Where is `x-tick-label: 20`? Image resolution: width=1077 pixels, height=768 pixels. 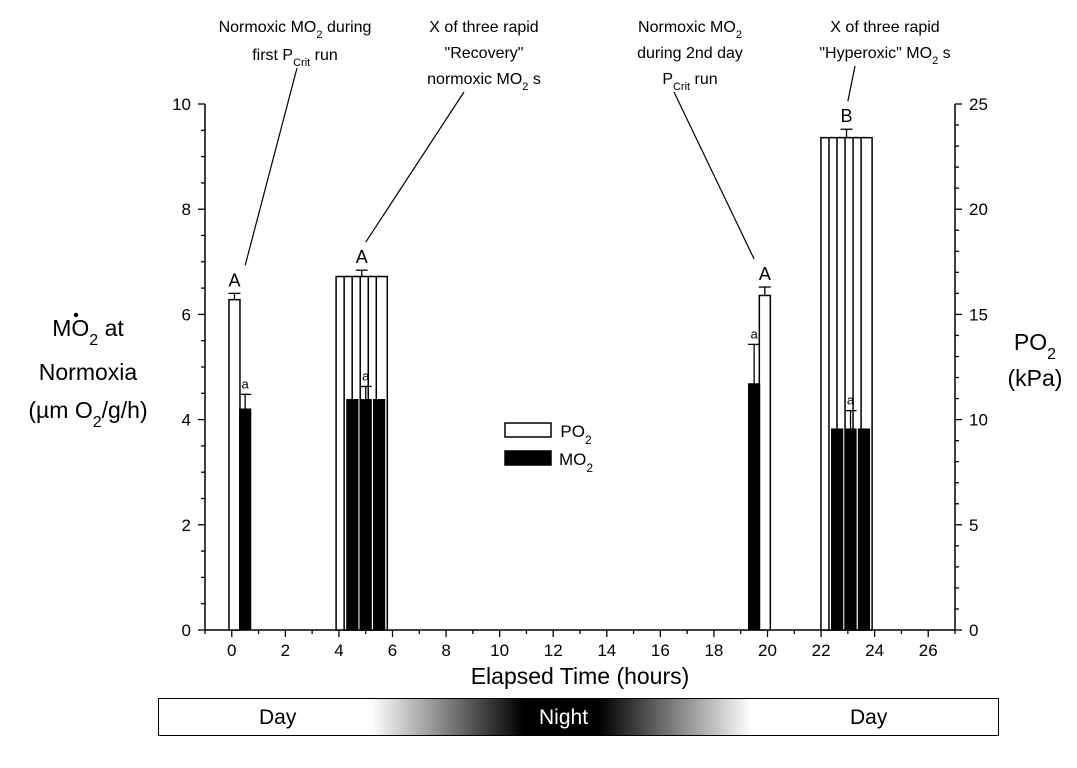
x-tick-label: 20 is located at coordinates (767, 650).